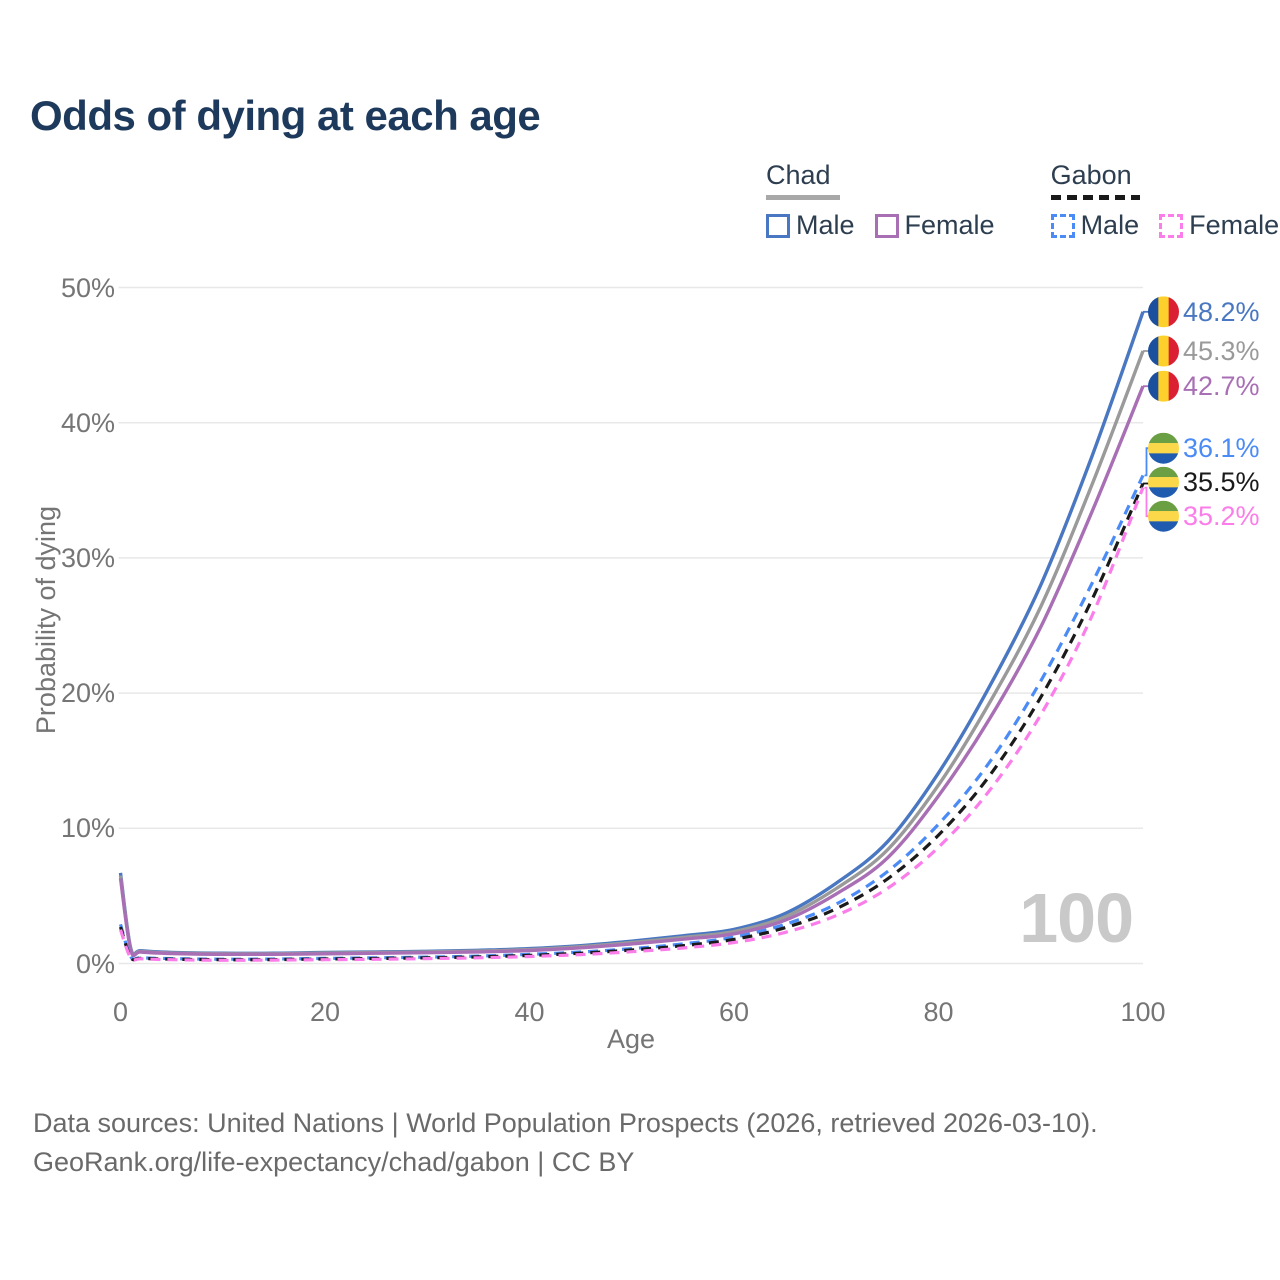 The image size is (1280, 1280). Describe the element at coordinates (1091, 175) in the screenshot. I see `legend-country-gabon: Gabon` at that location.